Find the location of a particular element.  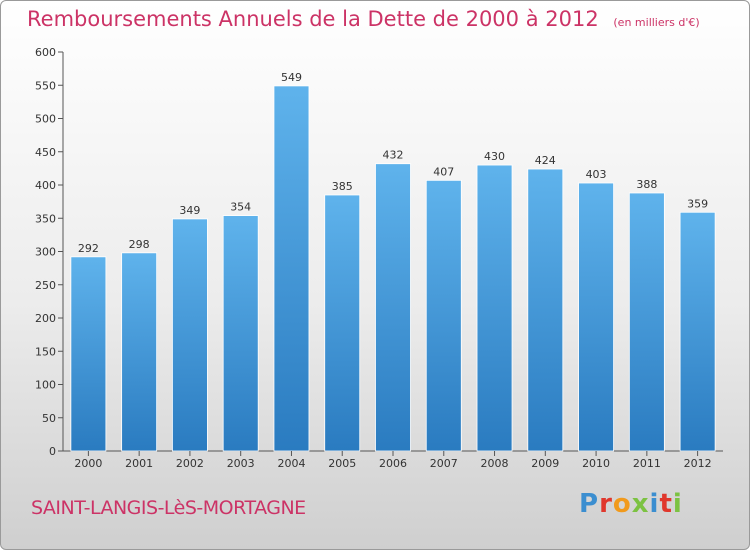

x-tick-label: 2002 is located at coordinates (190, 463).